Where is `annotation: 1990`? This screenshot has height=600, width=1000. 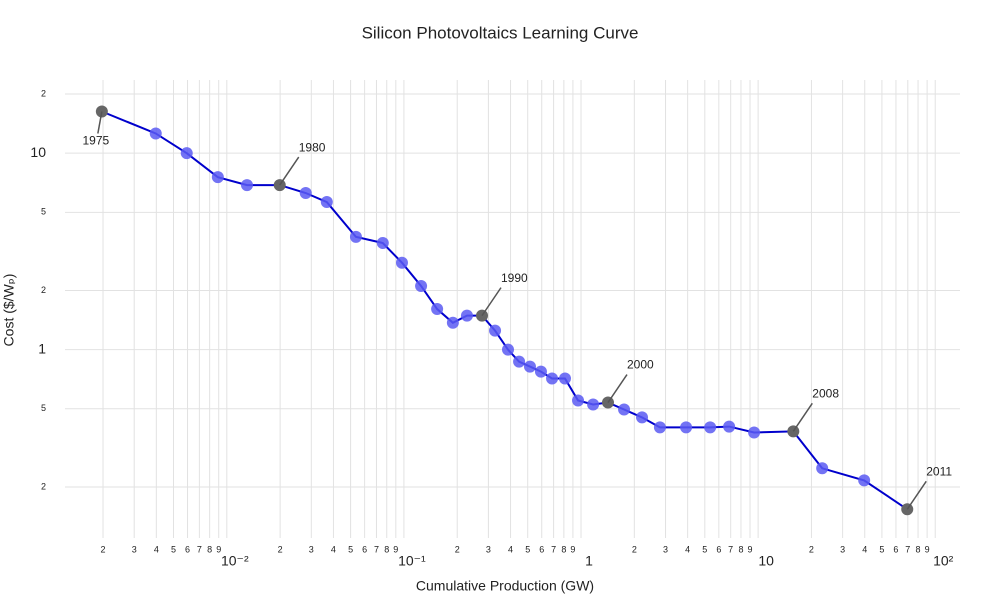 annotation: 1990 is located at coordinates (514, 278).